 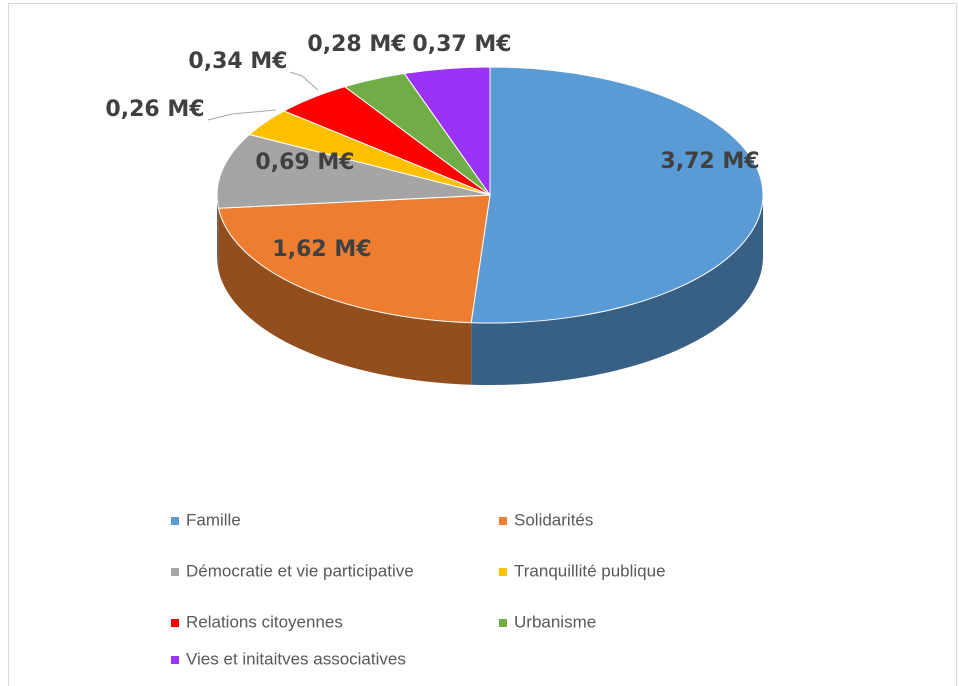 I want to click on legend-label: Relations citoyennes, so click(x=264, y=621).